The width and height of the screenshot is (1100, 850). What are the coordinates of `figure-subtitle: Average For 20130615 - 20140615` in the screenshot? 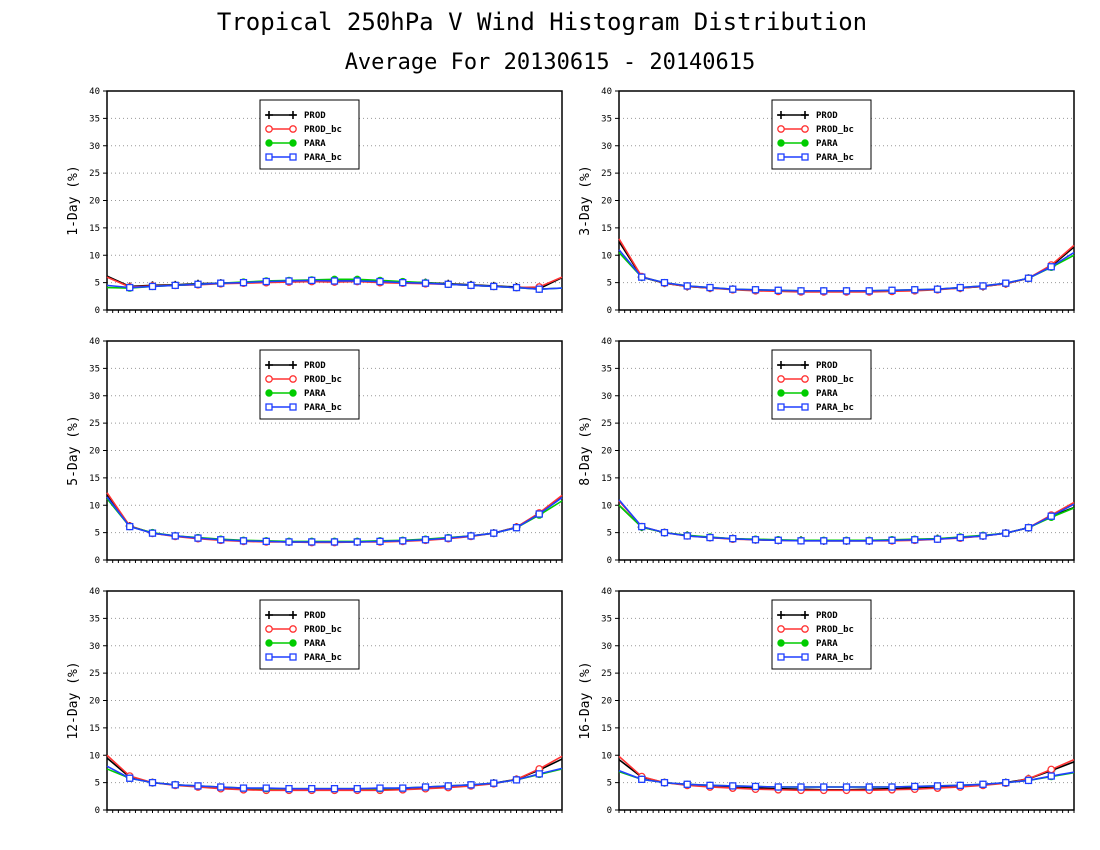 It's located at (550, 62).